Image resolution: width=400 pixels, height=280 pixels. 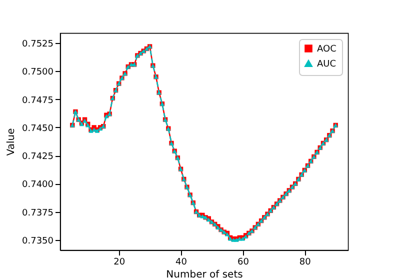 I want to click on x-tick-label: 20, so click(x=120, y=263).